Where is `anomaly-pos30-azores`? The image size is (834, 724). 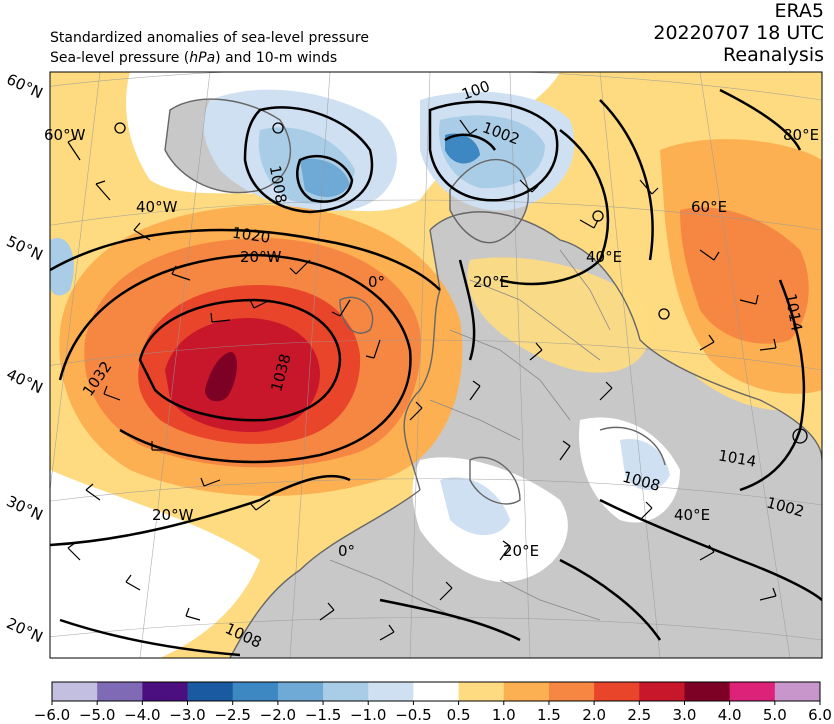 anomaly-pos30-azores is located at coordinates (221, 377).